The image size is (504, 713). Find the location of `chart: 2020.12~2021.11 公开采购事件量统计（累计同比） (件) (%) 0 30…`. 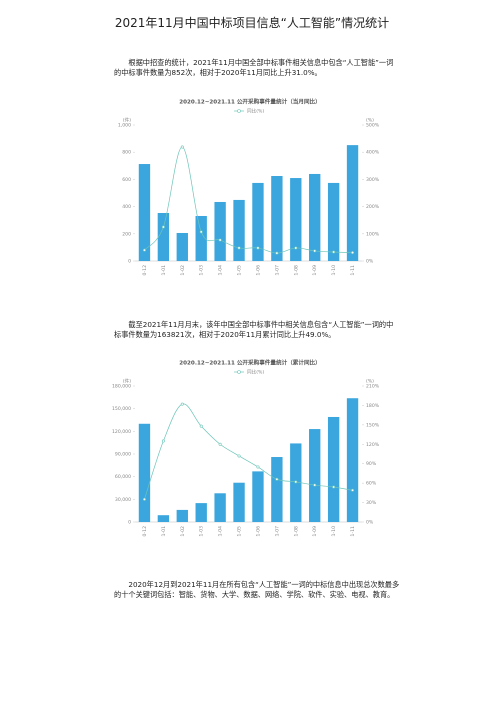

chart: 2020.12~2021.11 公开采购事件量统计（累计同比） (件) (%) 0 30… is located at coordinates (246, 448).